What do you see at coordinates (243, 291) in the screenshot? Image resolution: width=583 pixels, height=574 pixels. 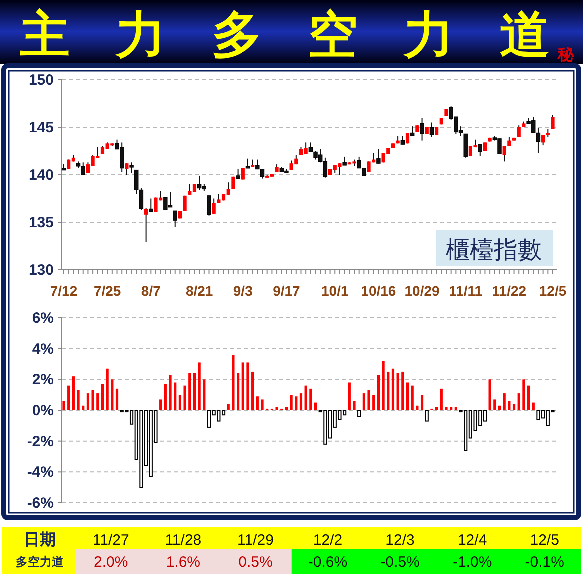 I see `x-tick-label: 9/3` at bounding box center [243, 291].